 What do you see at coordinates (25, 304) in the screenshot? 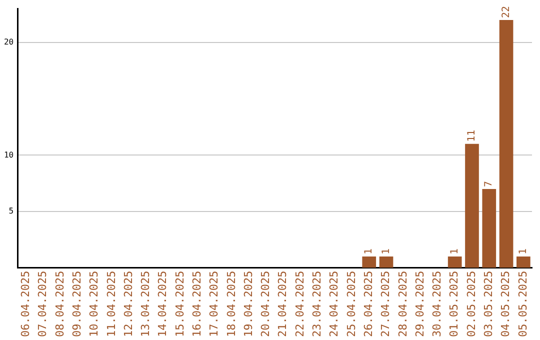
I see `x-tick-label: 06.04.2025` at bounding box center [25, 304].